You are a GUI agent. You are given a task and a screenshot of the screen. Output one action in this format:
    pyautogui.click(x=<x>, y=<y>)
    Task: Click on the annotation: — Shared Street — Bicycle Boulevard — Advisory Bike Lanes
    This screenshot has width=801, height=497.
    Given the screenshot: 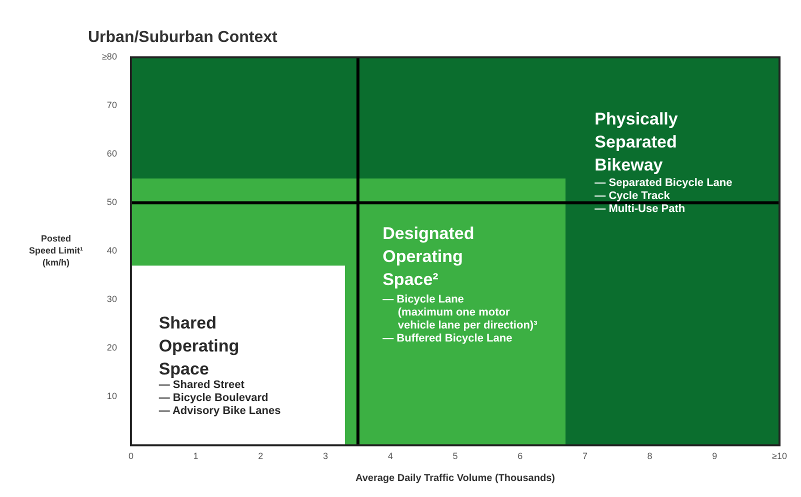 What is the action you would take?
    pyautogui.click(x=219, y=397)
    